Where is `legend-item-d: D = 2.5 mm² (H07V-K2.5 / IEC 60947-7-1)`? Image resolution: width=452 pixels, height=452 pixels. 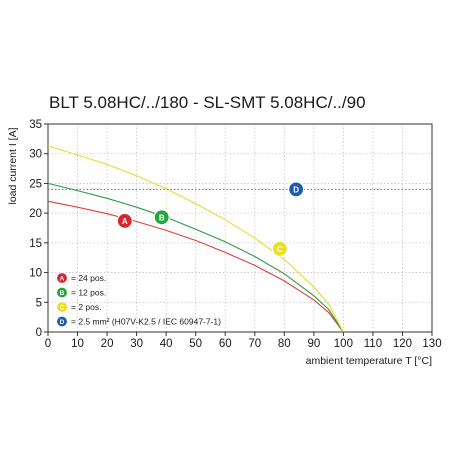
legend-item-d: D = 2.5 mm² (H07V-K2.5 / IEC 60947-7-1) is located at coordinates (138, 321).